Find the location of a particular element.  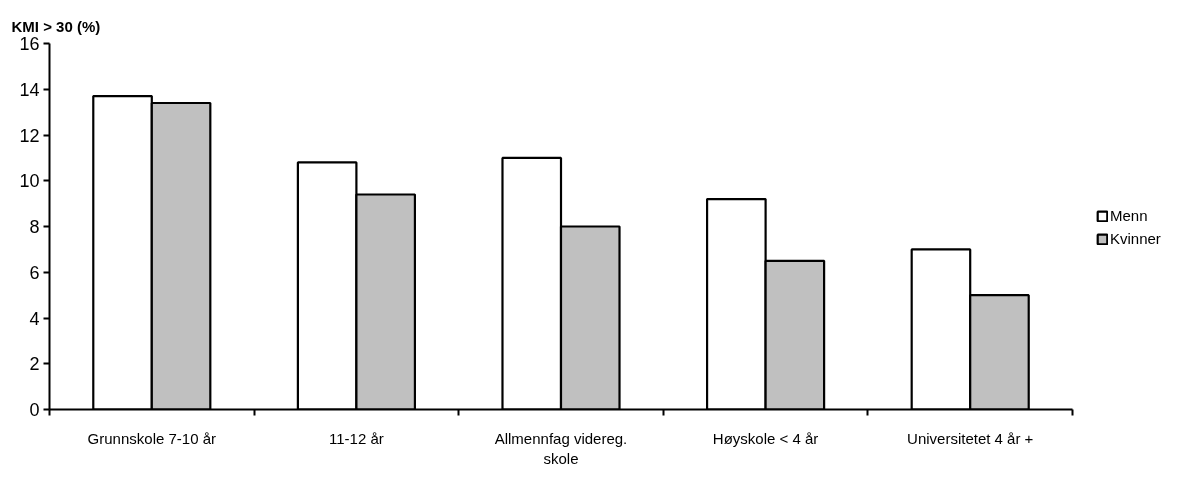

legend-label: Menn is located at coordinates (1129, 215).